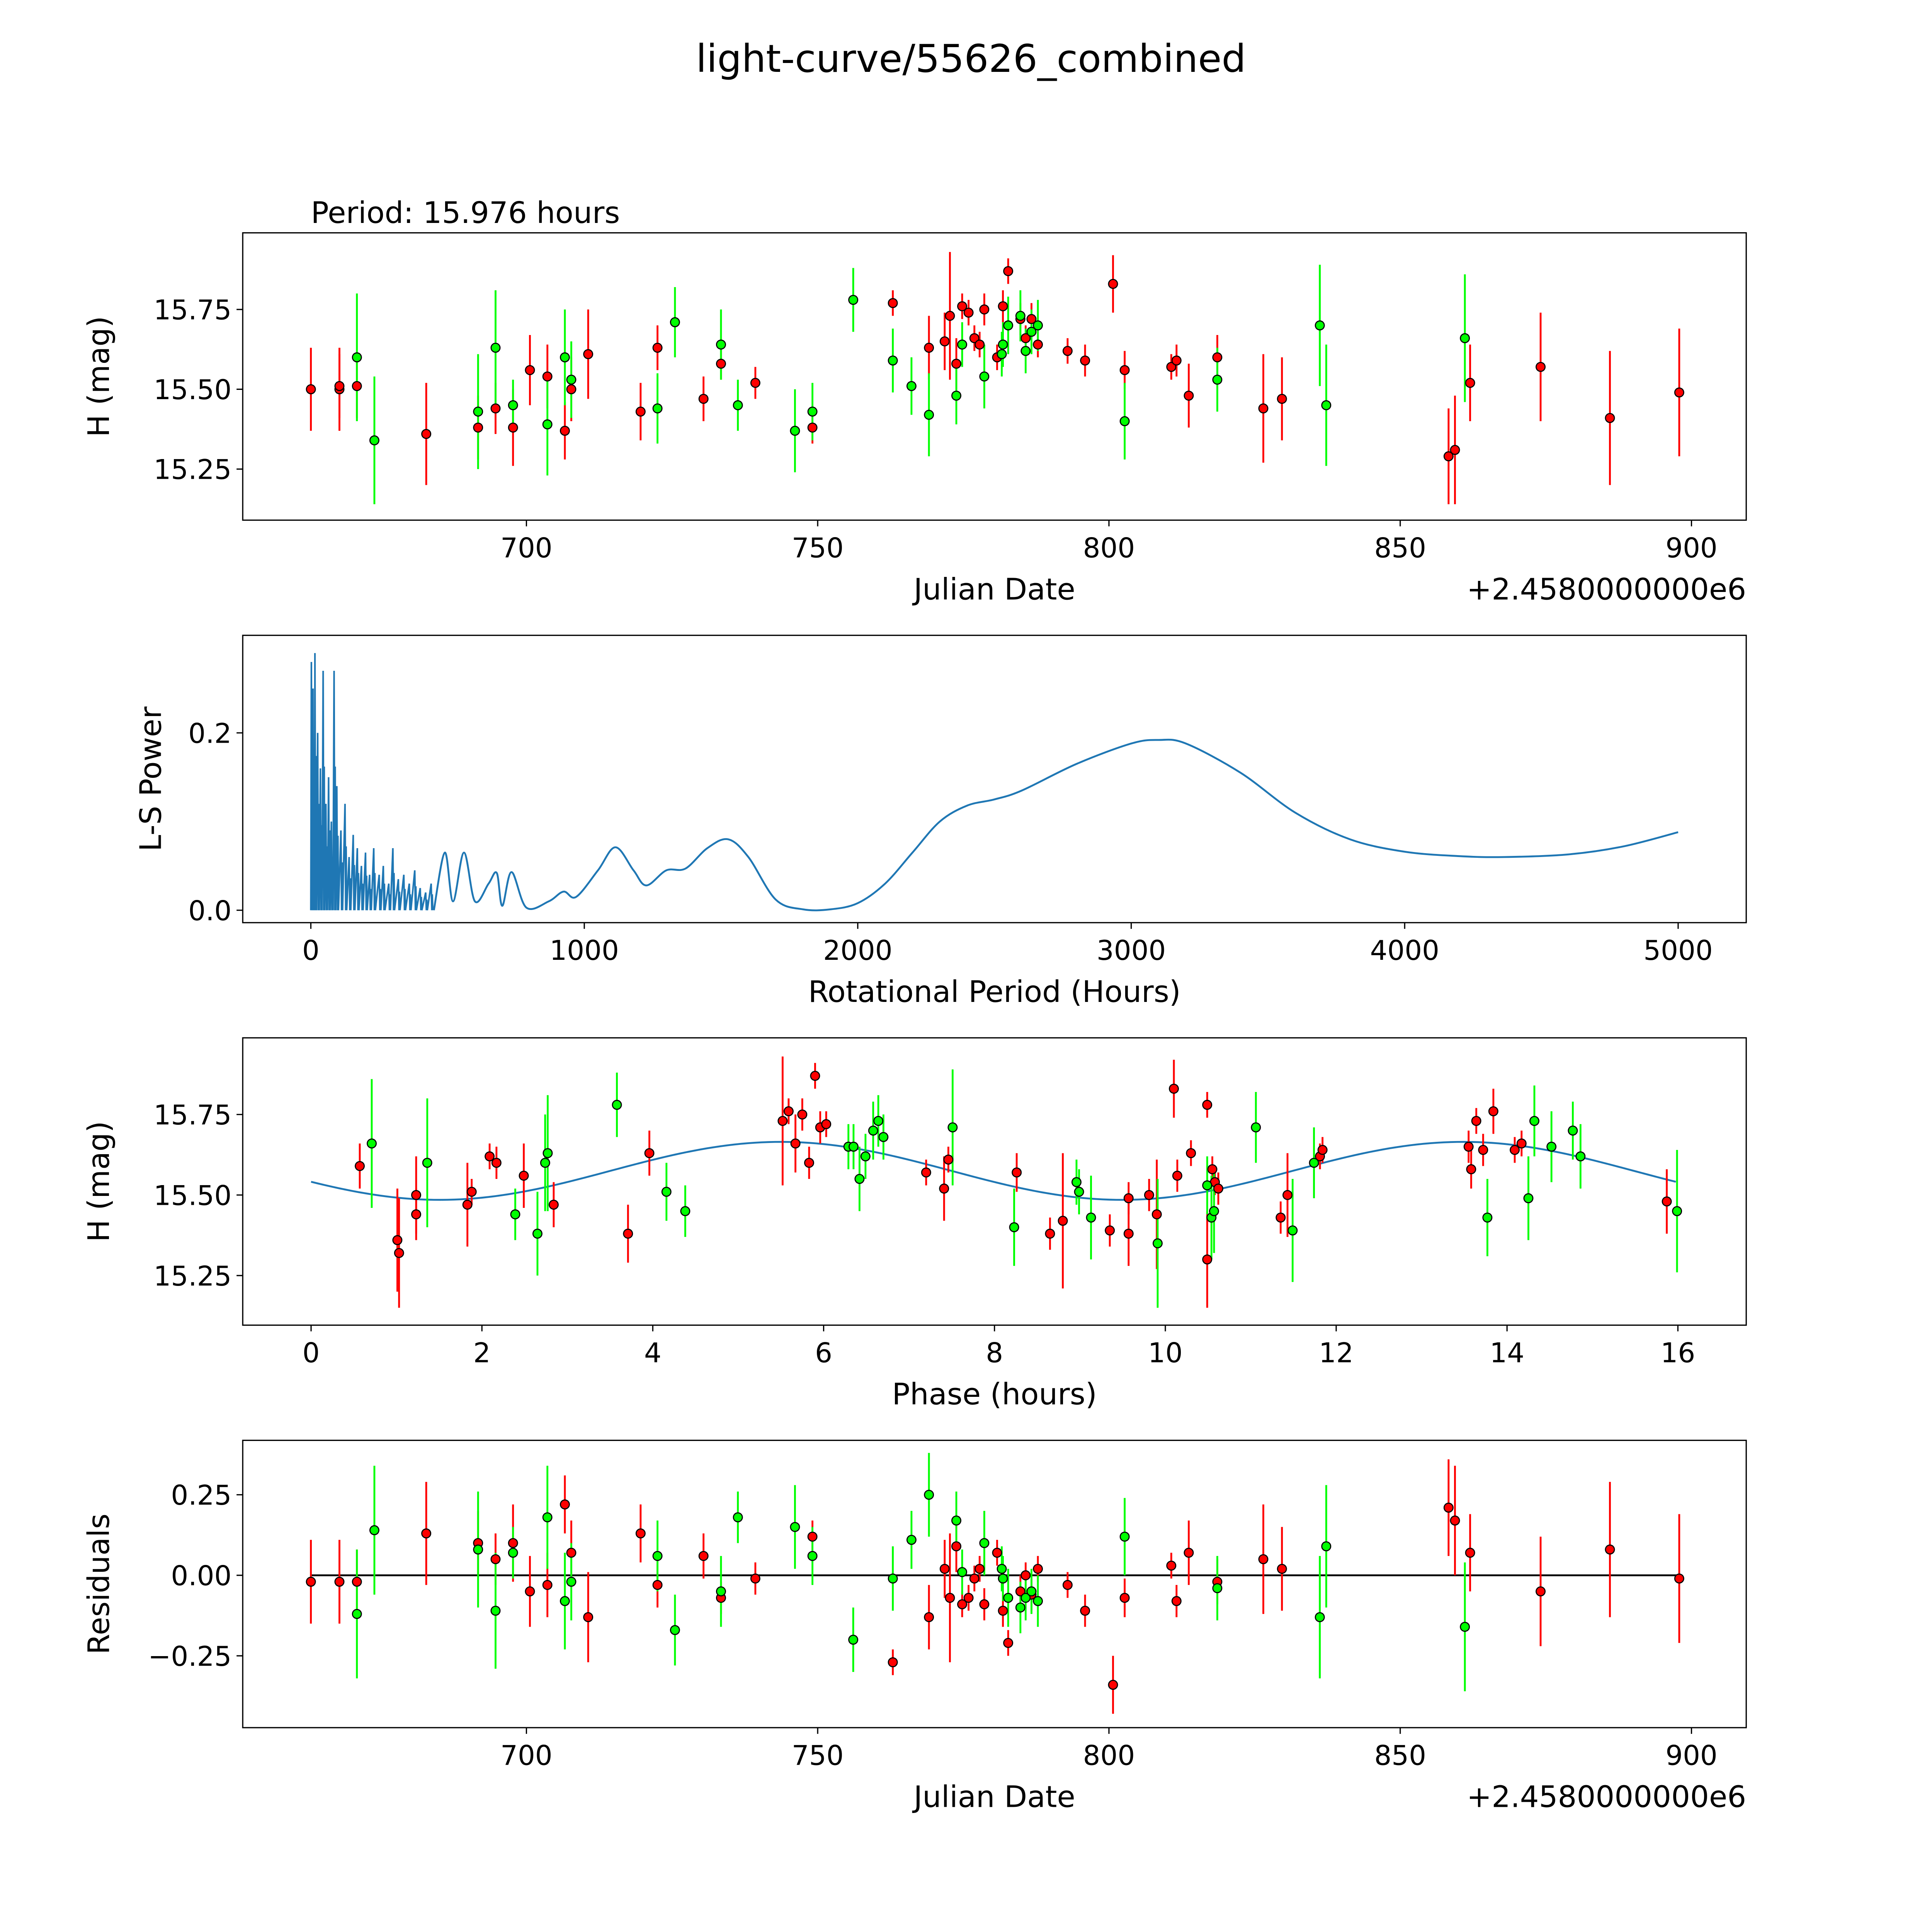 The height and width of the screenshot is (1932, 1932). I want to click on x-tick-label: 12, so click(1336, 1353).